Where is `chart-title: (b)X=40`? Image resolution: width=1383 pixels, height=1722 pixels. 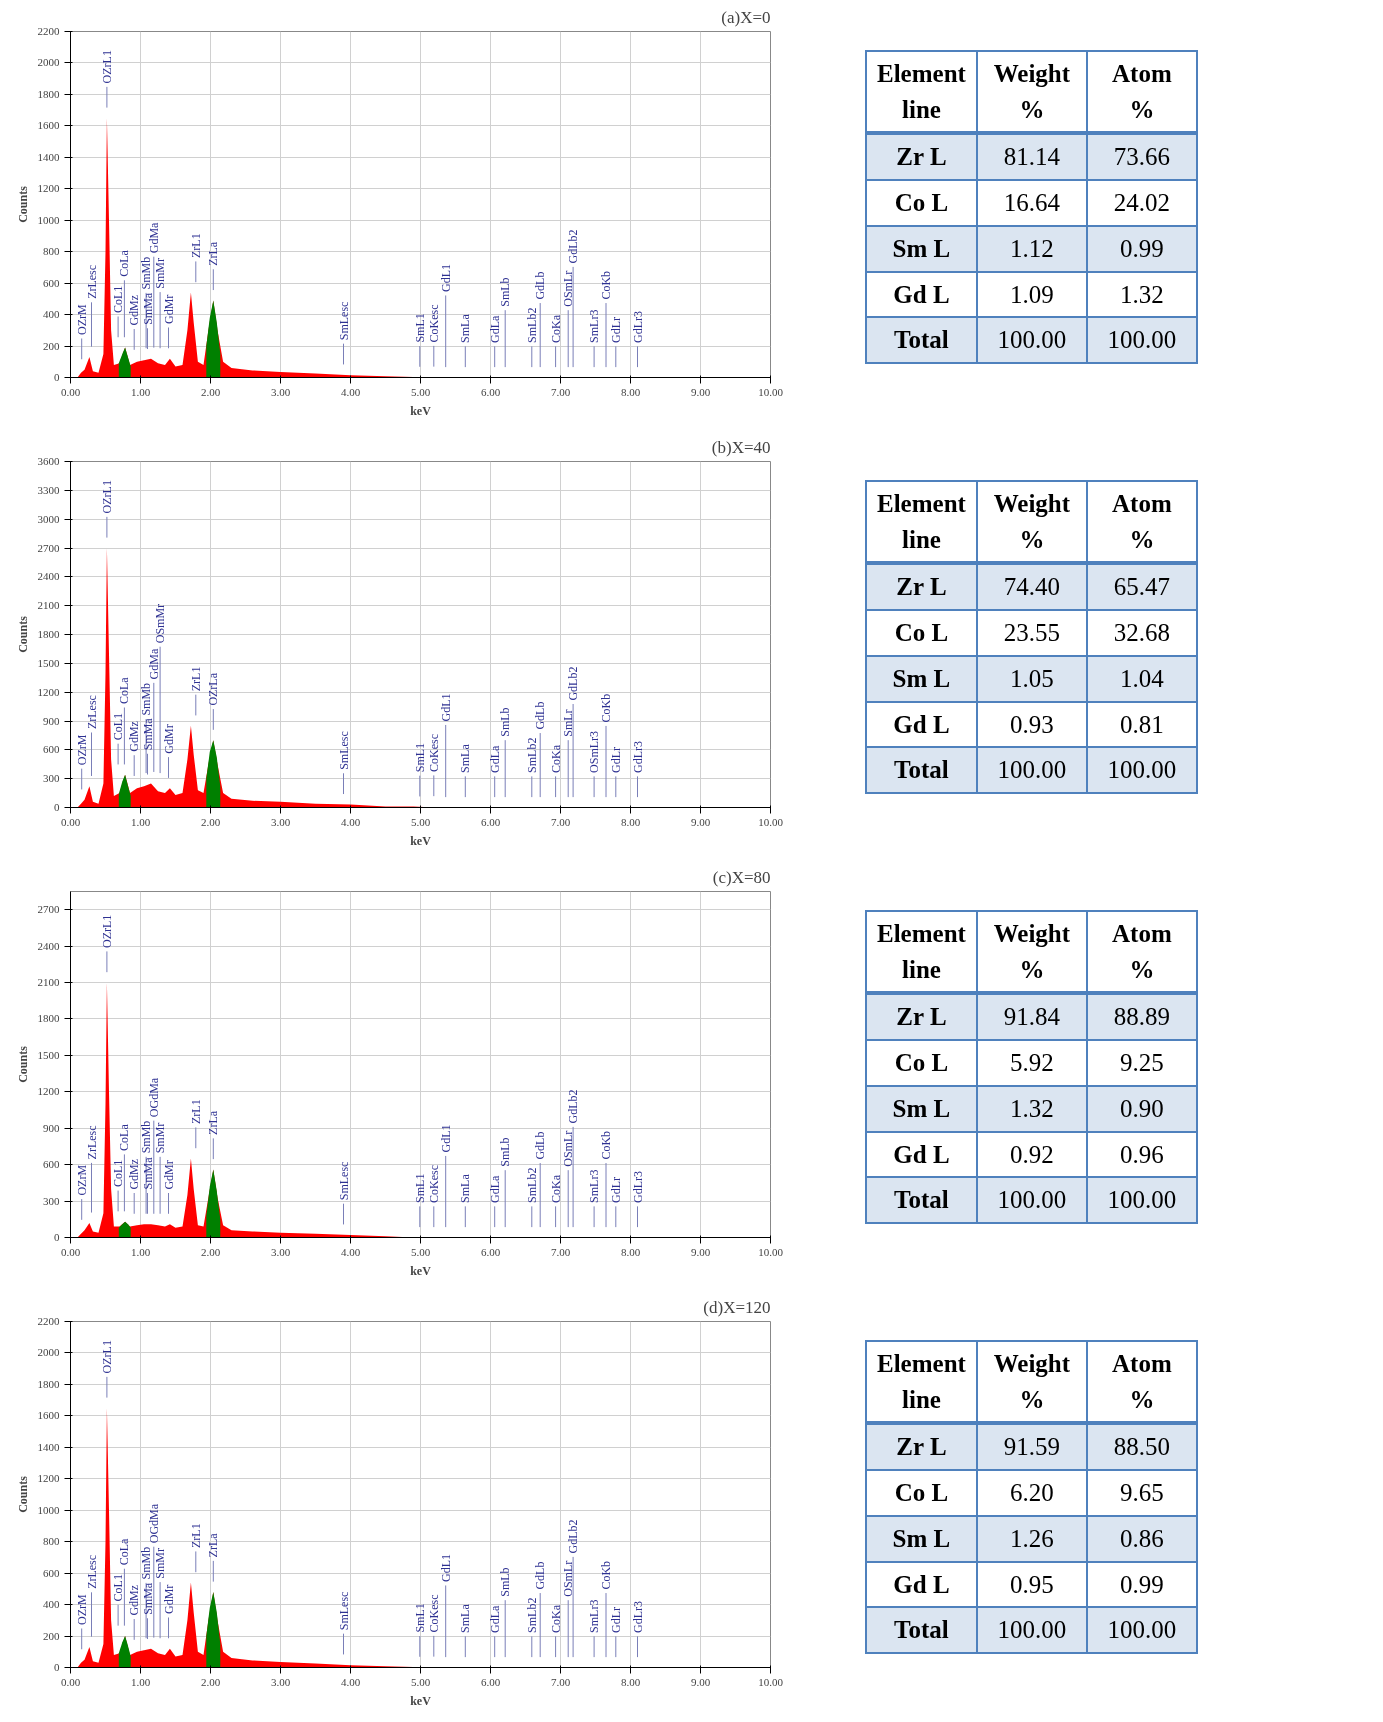 chart-title: (b)X=40 is located at coordinates (741, 447).